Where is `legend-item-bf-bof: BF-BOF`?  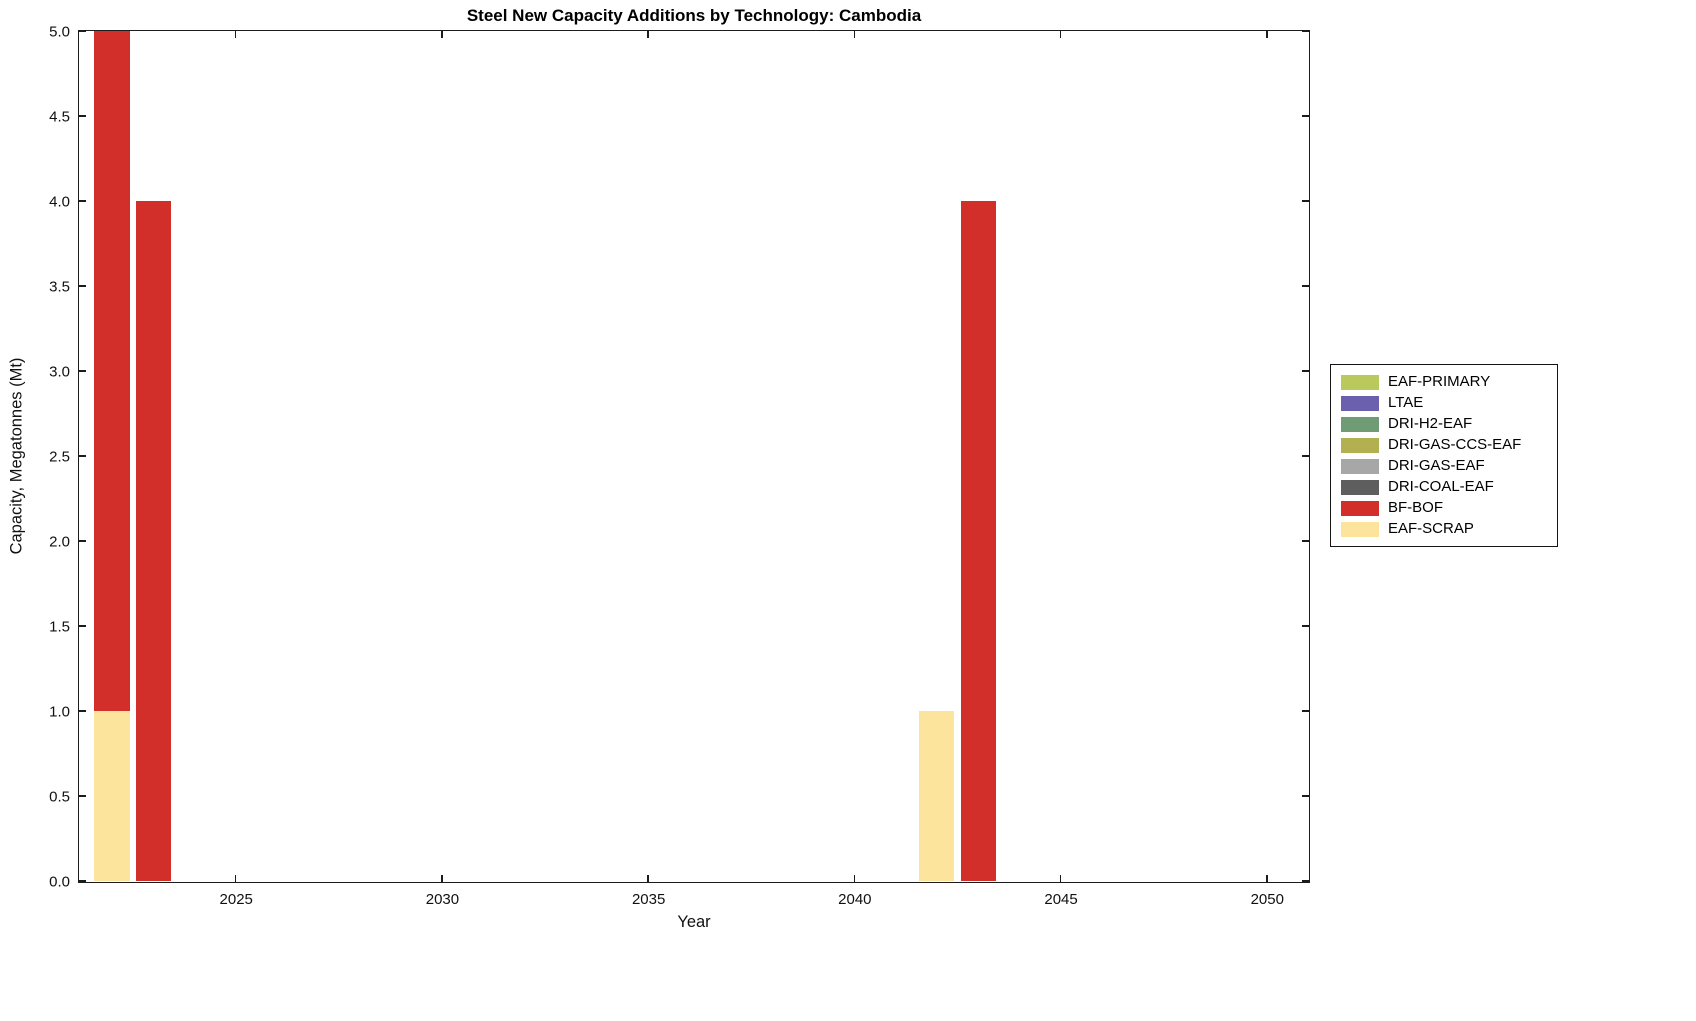
legend-item-bf-bof: BF-BOF is located at coordinates (1444, 508).